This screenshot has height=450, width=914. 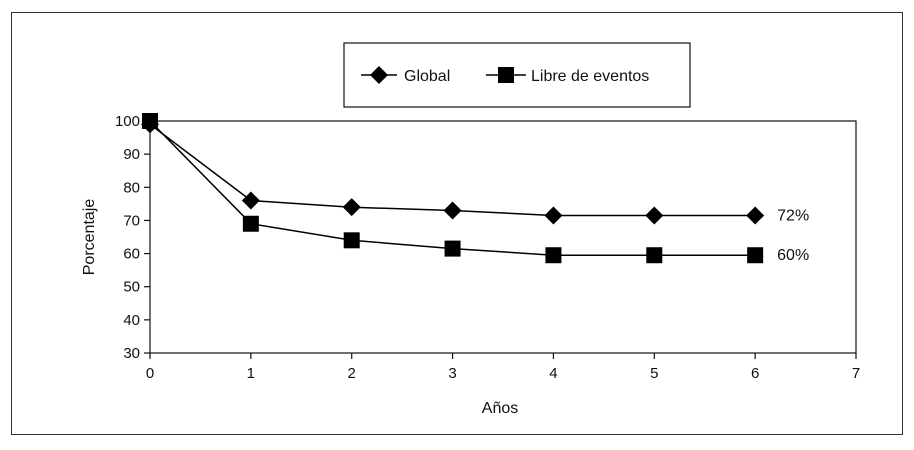 I want to click on y-tick-label: 60, so click(x=131, y=254).